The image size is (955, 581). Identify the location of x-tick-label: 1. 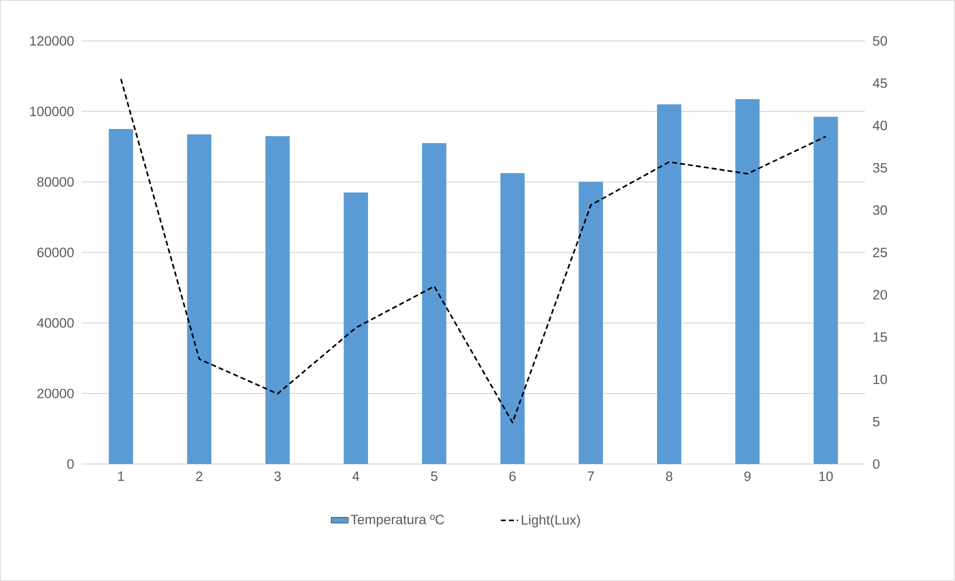
(121, 476).